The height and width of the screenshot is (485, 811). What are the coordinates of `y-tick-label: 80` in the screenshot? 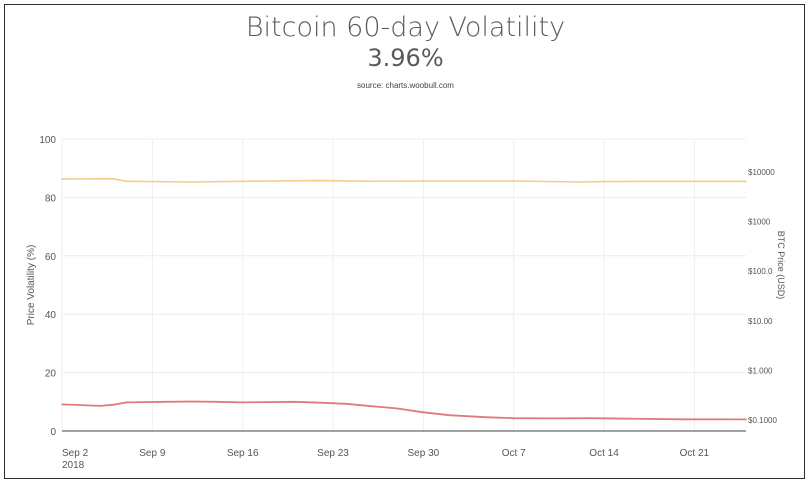 It's located at (51, 198).